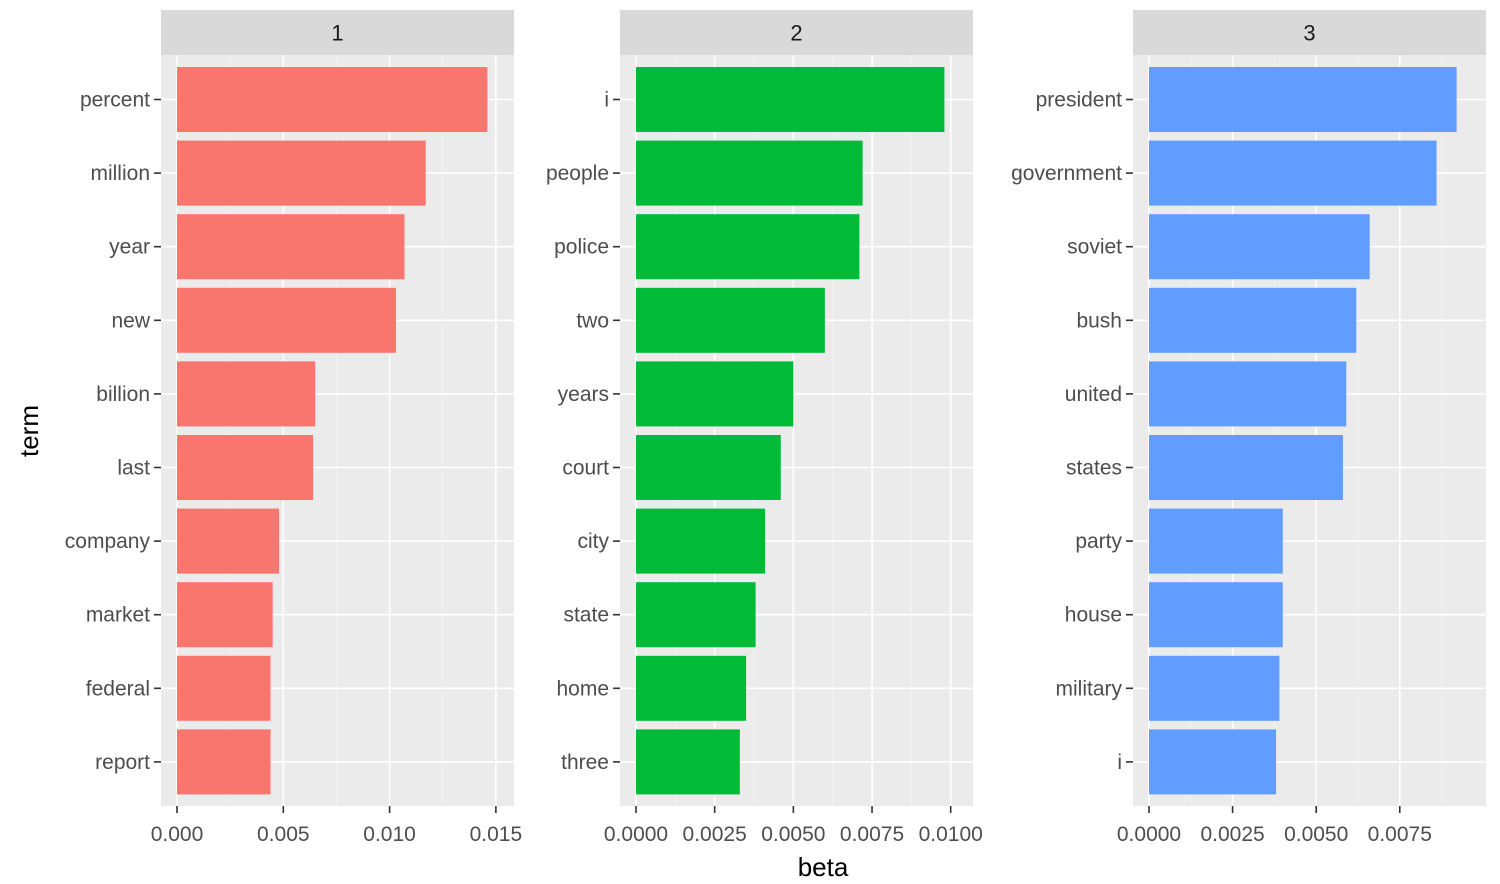  Describe the element at coordinates (115, 100) in the screenshot. I see `y-tick-label: percent` at that location.